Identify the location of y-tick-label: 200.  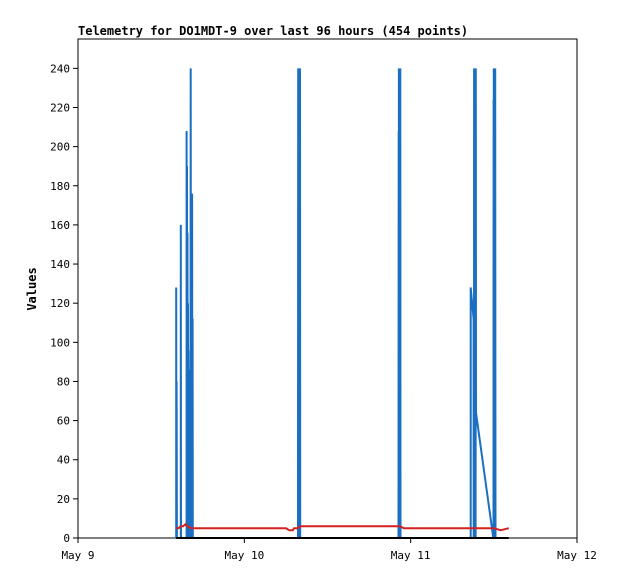
(60, 147).